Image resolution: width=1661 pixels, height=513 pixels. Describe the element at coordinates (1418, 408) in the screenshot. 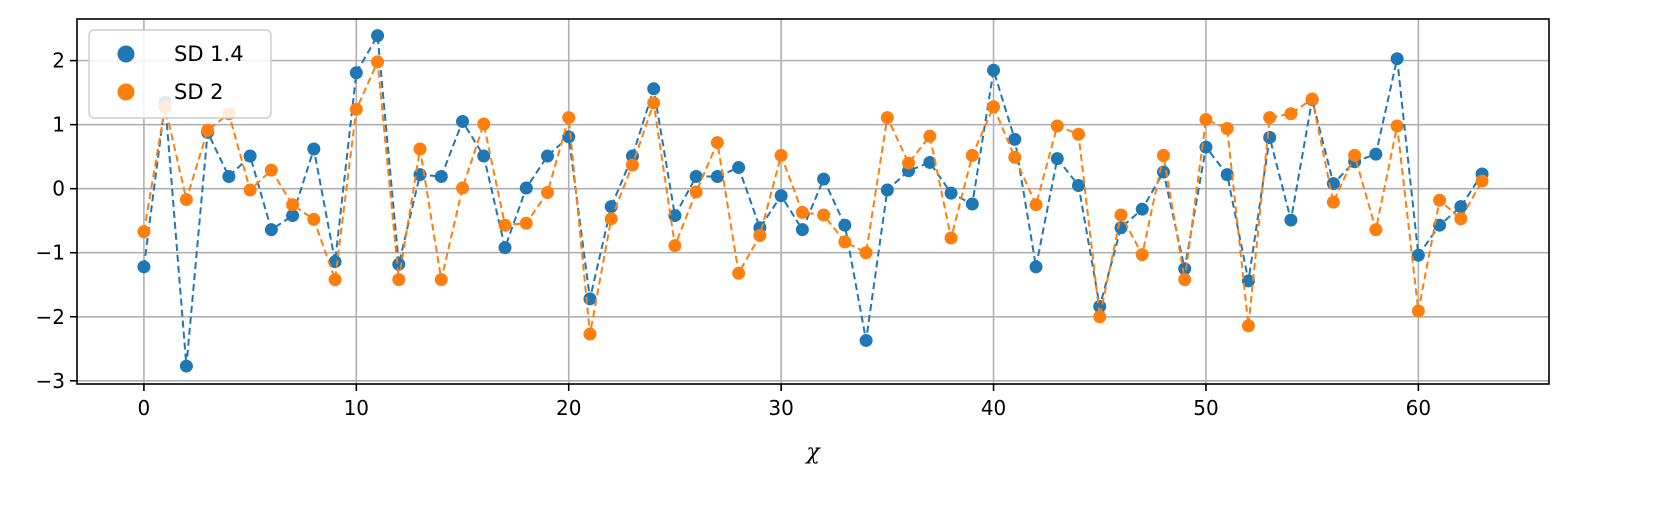

I see `x-tick-label: 60` at that location.